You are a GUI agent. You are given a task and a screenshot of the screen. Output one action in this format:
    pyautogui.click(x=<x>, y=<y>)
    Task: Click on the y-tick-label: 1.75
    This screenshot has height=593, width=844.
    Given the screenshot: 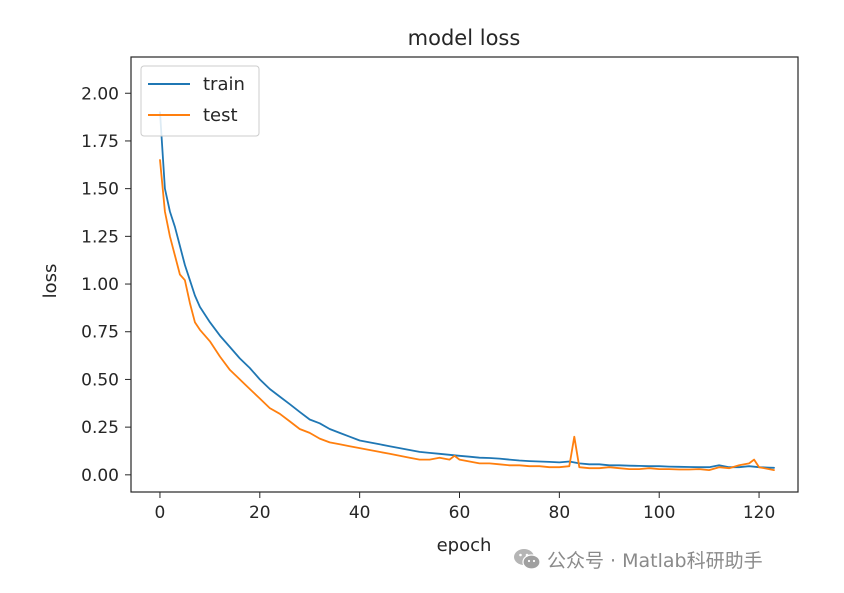 What is the action you would take?
    pyautogui.click(x=100, y=142)
    